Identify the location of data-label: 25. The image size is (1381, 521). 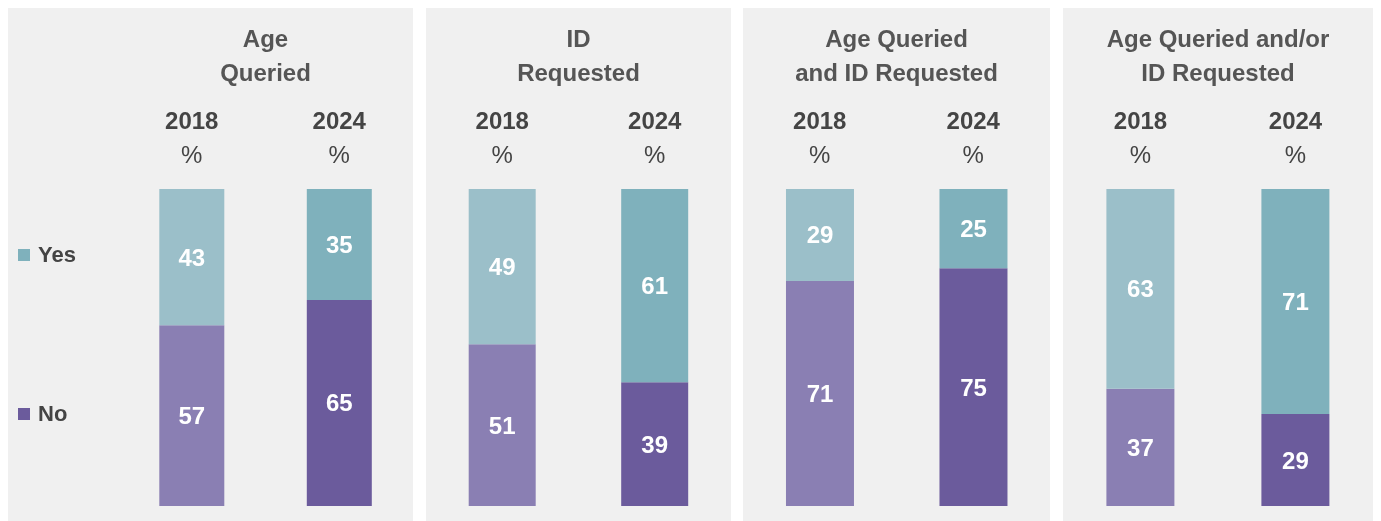
(973, 229).